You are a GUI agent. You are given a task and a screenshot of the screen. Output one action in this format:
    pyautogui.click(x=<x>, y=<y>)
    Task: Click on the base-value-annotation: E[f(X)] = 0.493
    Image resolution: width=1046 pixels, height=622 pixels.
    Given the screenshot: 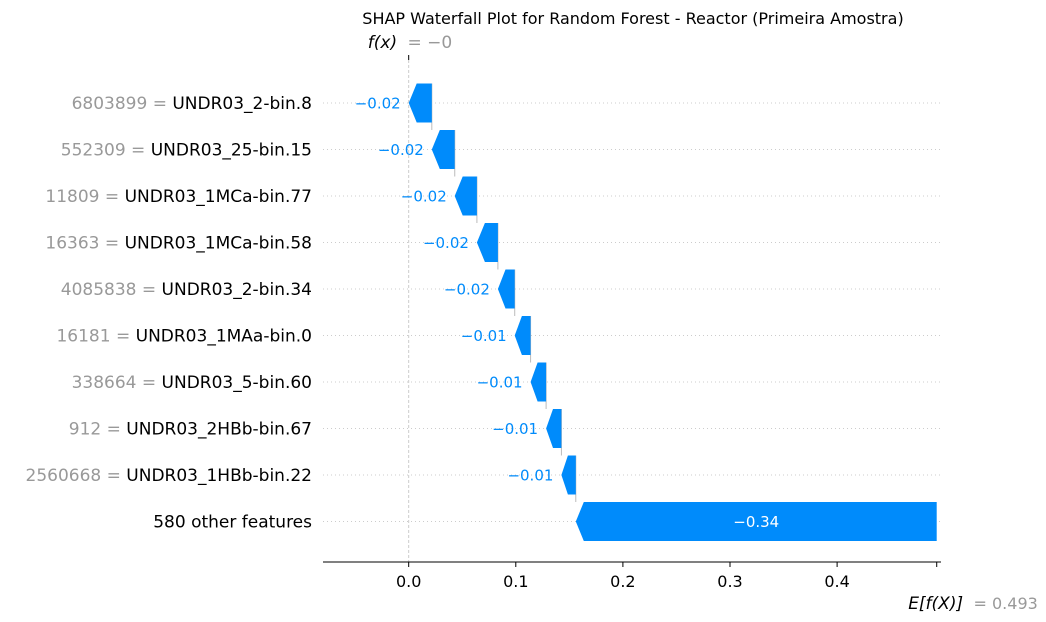 What is the action you would take?
    pyautogui.click(x=973, y=604)
    